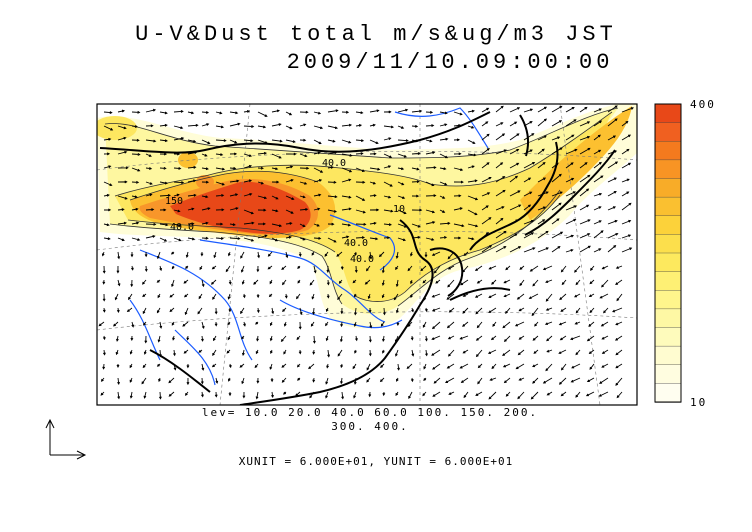  What do you see at coordinates (356, 243) in the screenshot?
I see `contour-label: 40.0` at bounding box center [356, 243].